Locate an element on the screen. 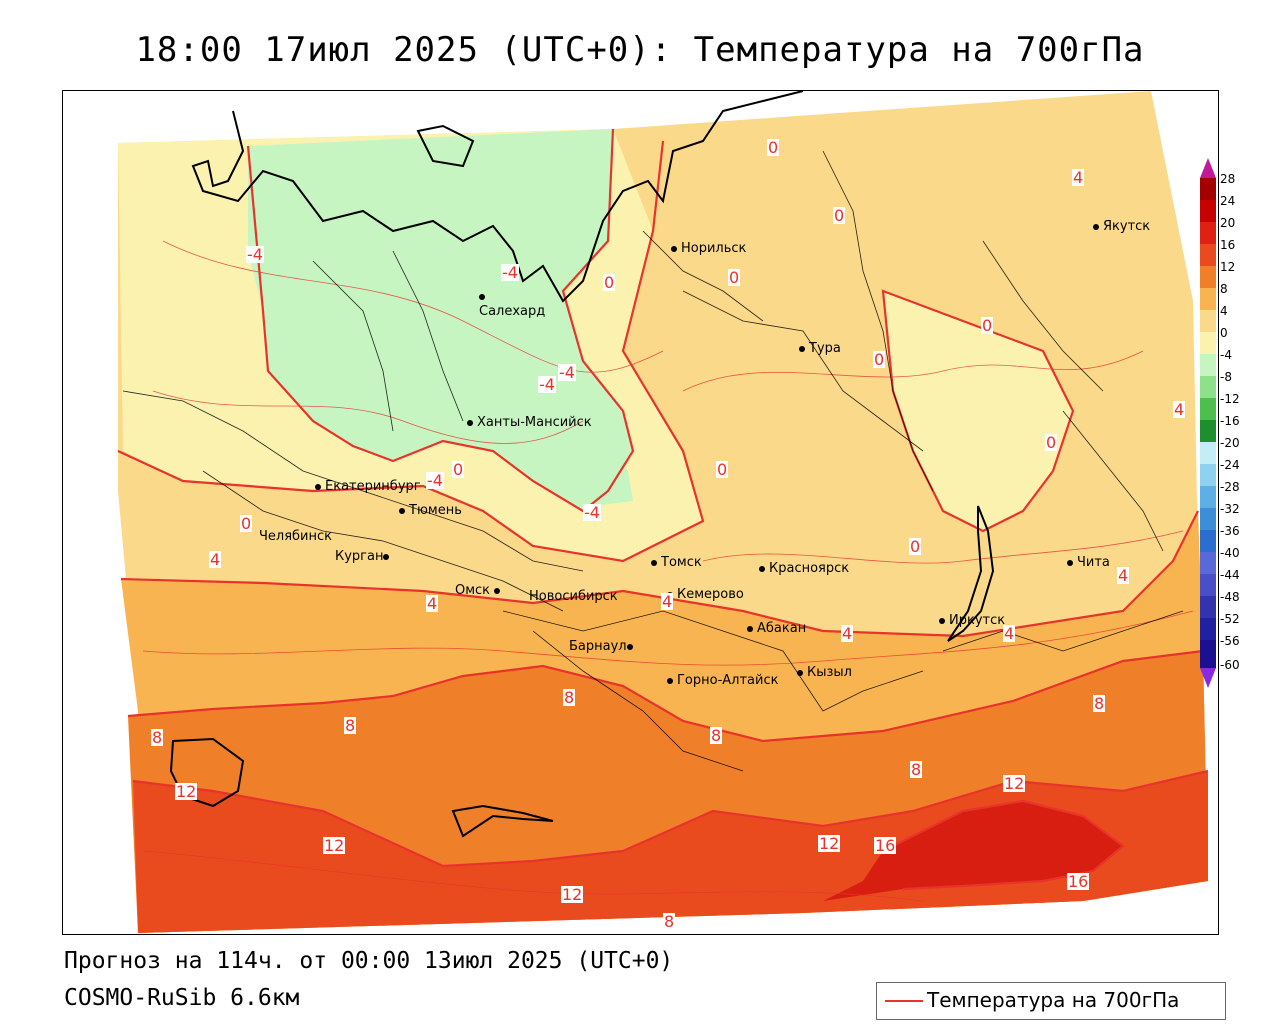  city-khanty-mansiysk: Ханты-Мансийск is located at coordinates (529, 422).